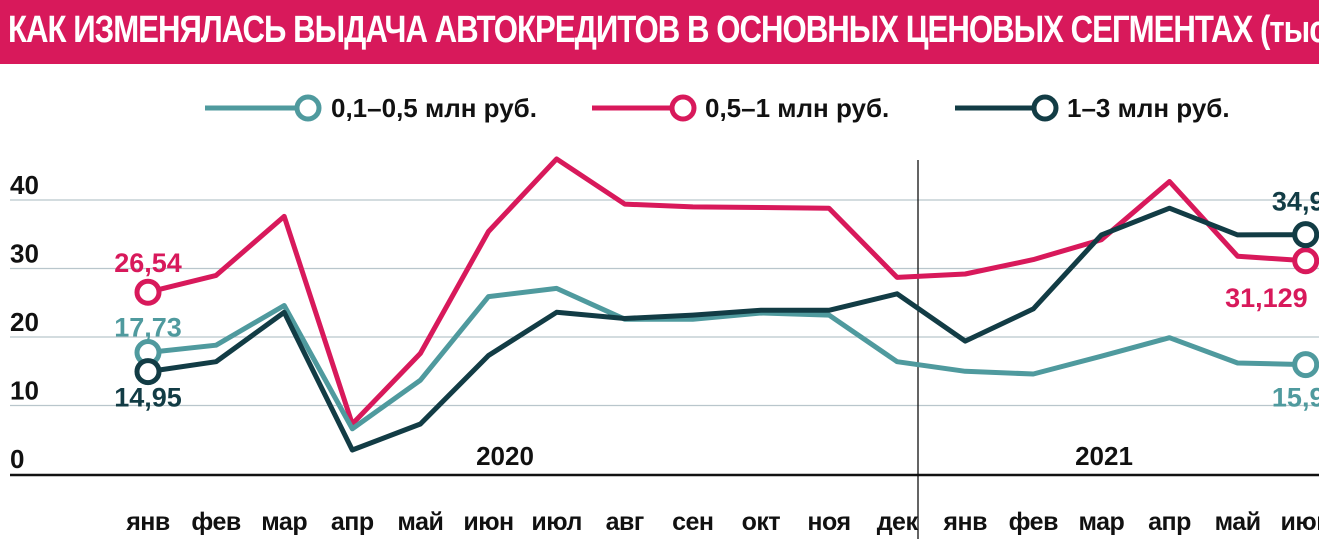 The height and width of the screenshot is (539, 1319). I want to click on year-label-2021: 2021, so click(1104, 456).